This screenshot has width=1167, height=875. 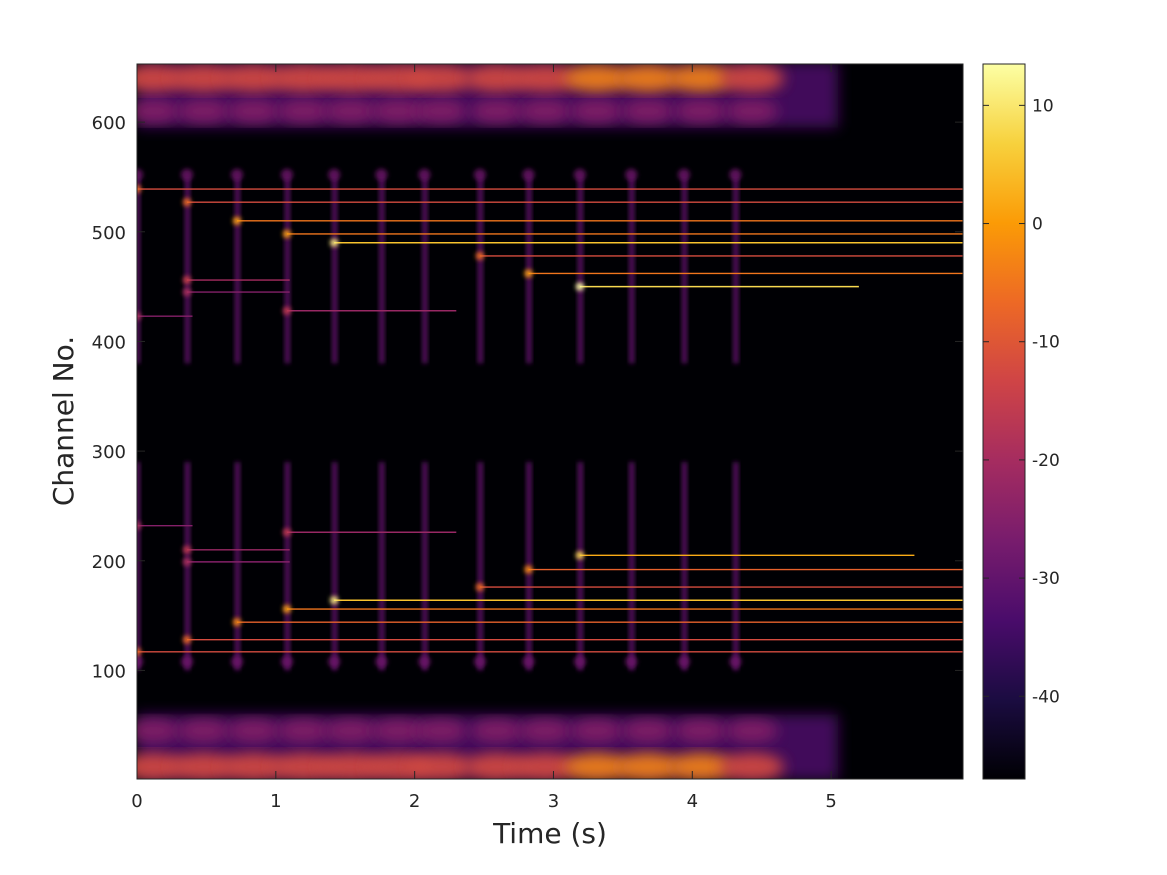 What do you see at coordinates (109, 562) in the screenshot?
I see `y-tick-label: 200` at bounding box center [109, 562].